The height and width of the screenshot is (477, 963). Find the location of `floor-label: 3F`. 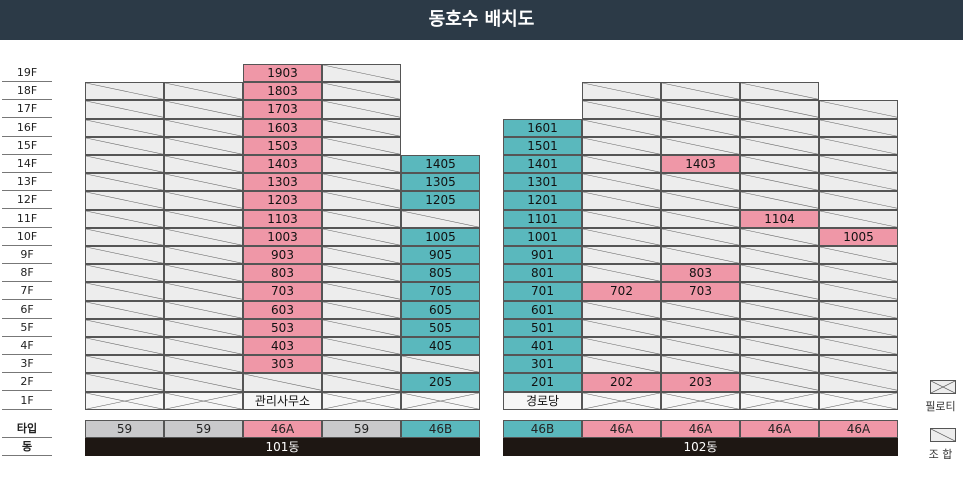

floor-label: 3F is located at coordinates (27, 364).